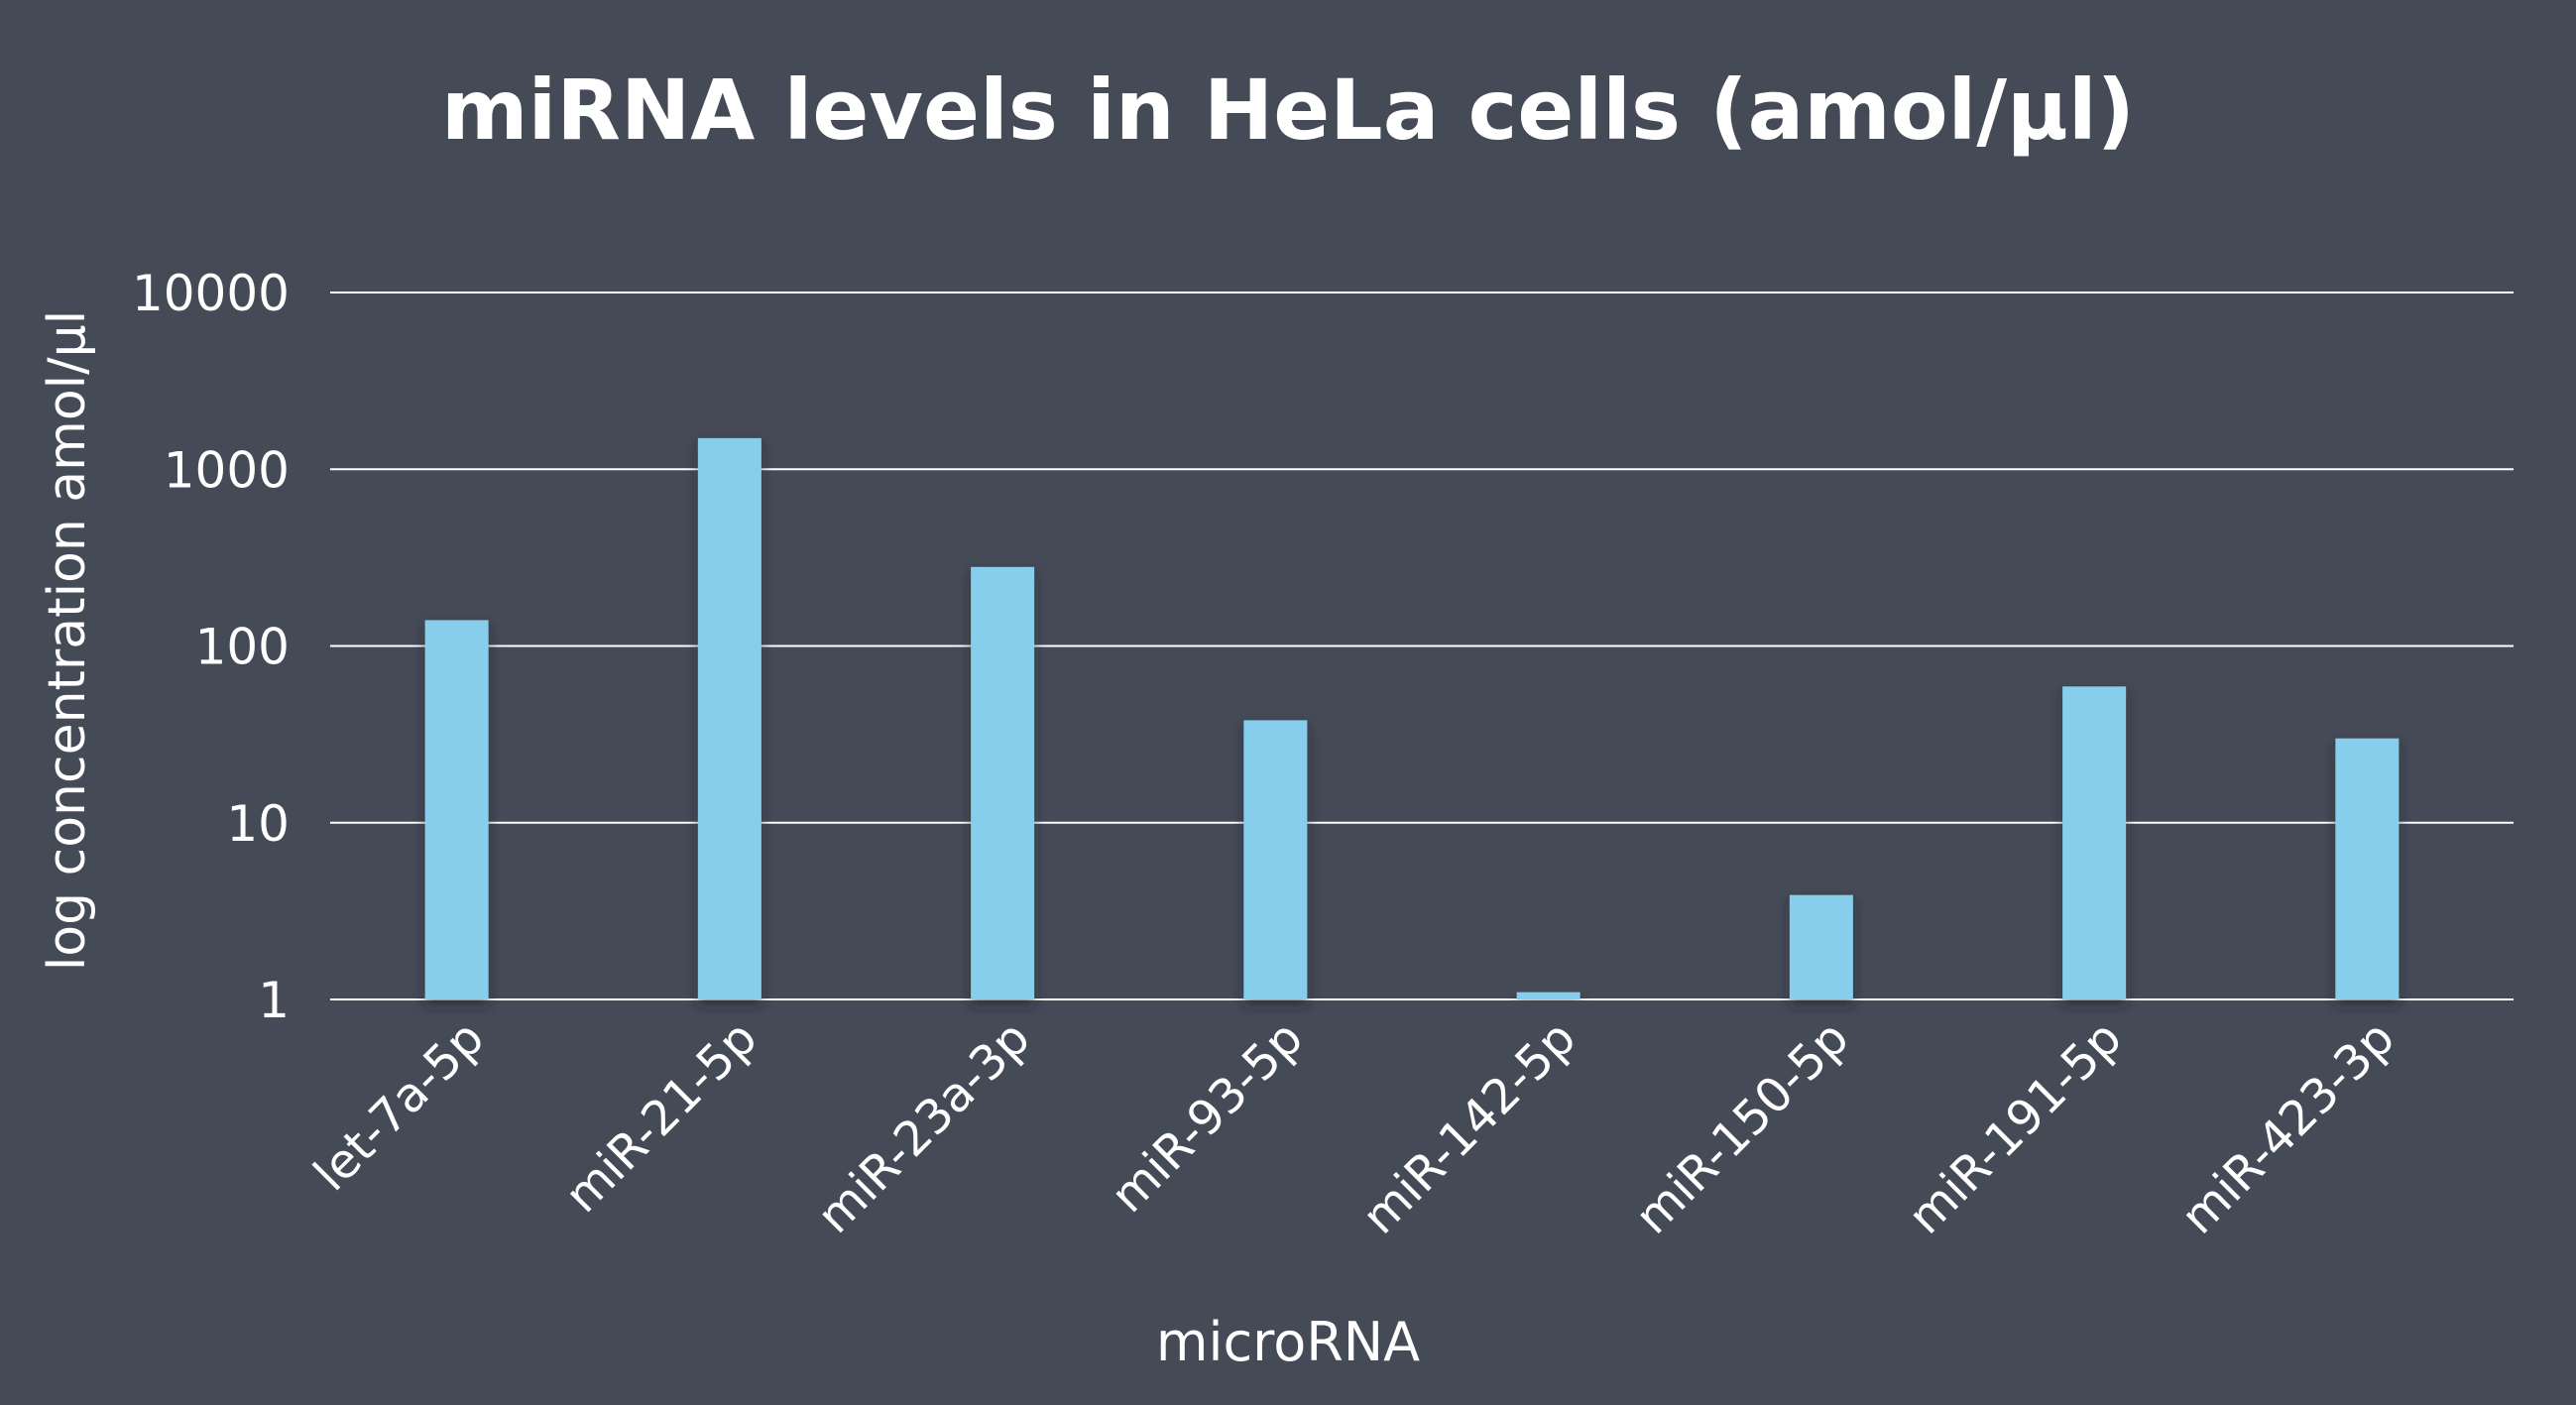 The width and height of the screenshot is (2576, 1405). What do you see at coordinates (211, 293) in the screenshot?
I see `y-tick-label: 10000` at bounding box center [211, 293].